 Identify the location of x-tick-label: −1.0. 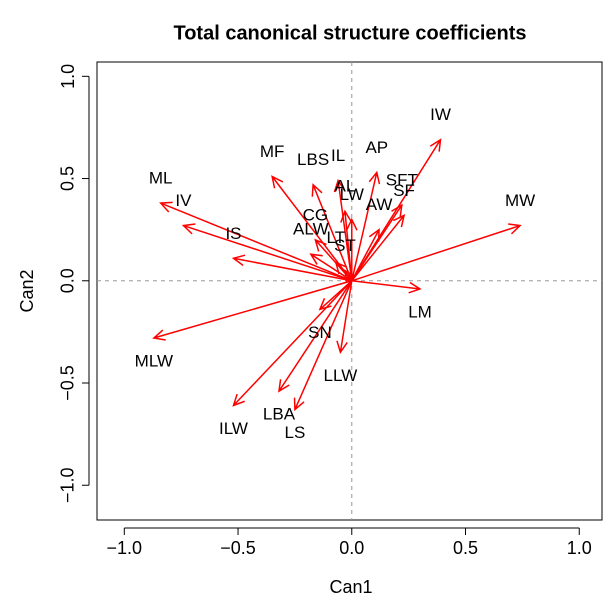
(125, 548).